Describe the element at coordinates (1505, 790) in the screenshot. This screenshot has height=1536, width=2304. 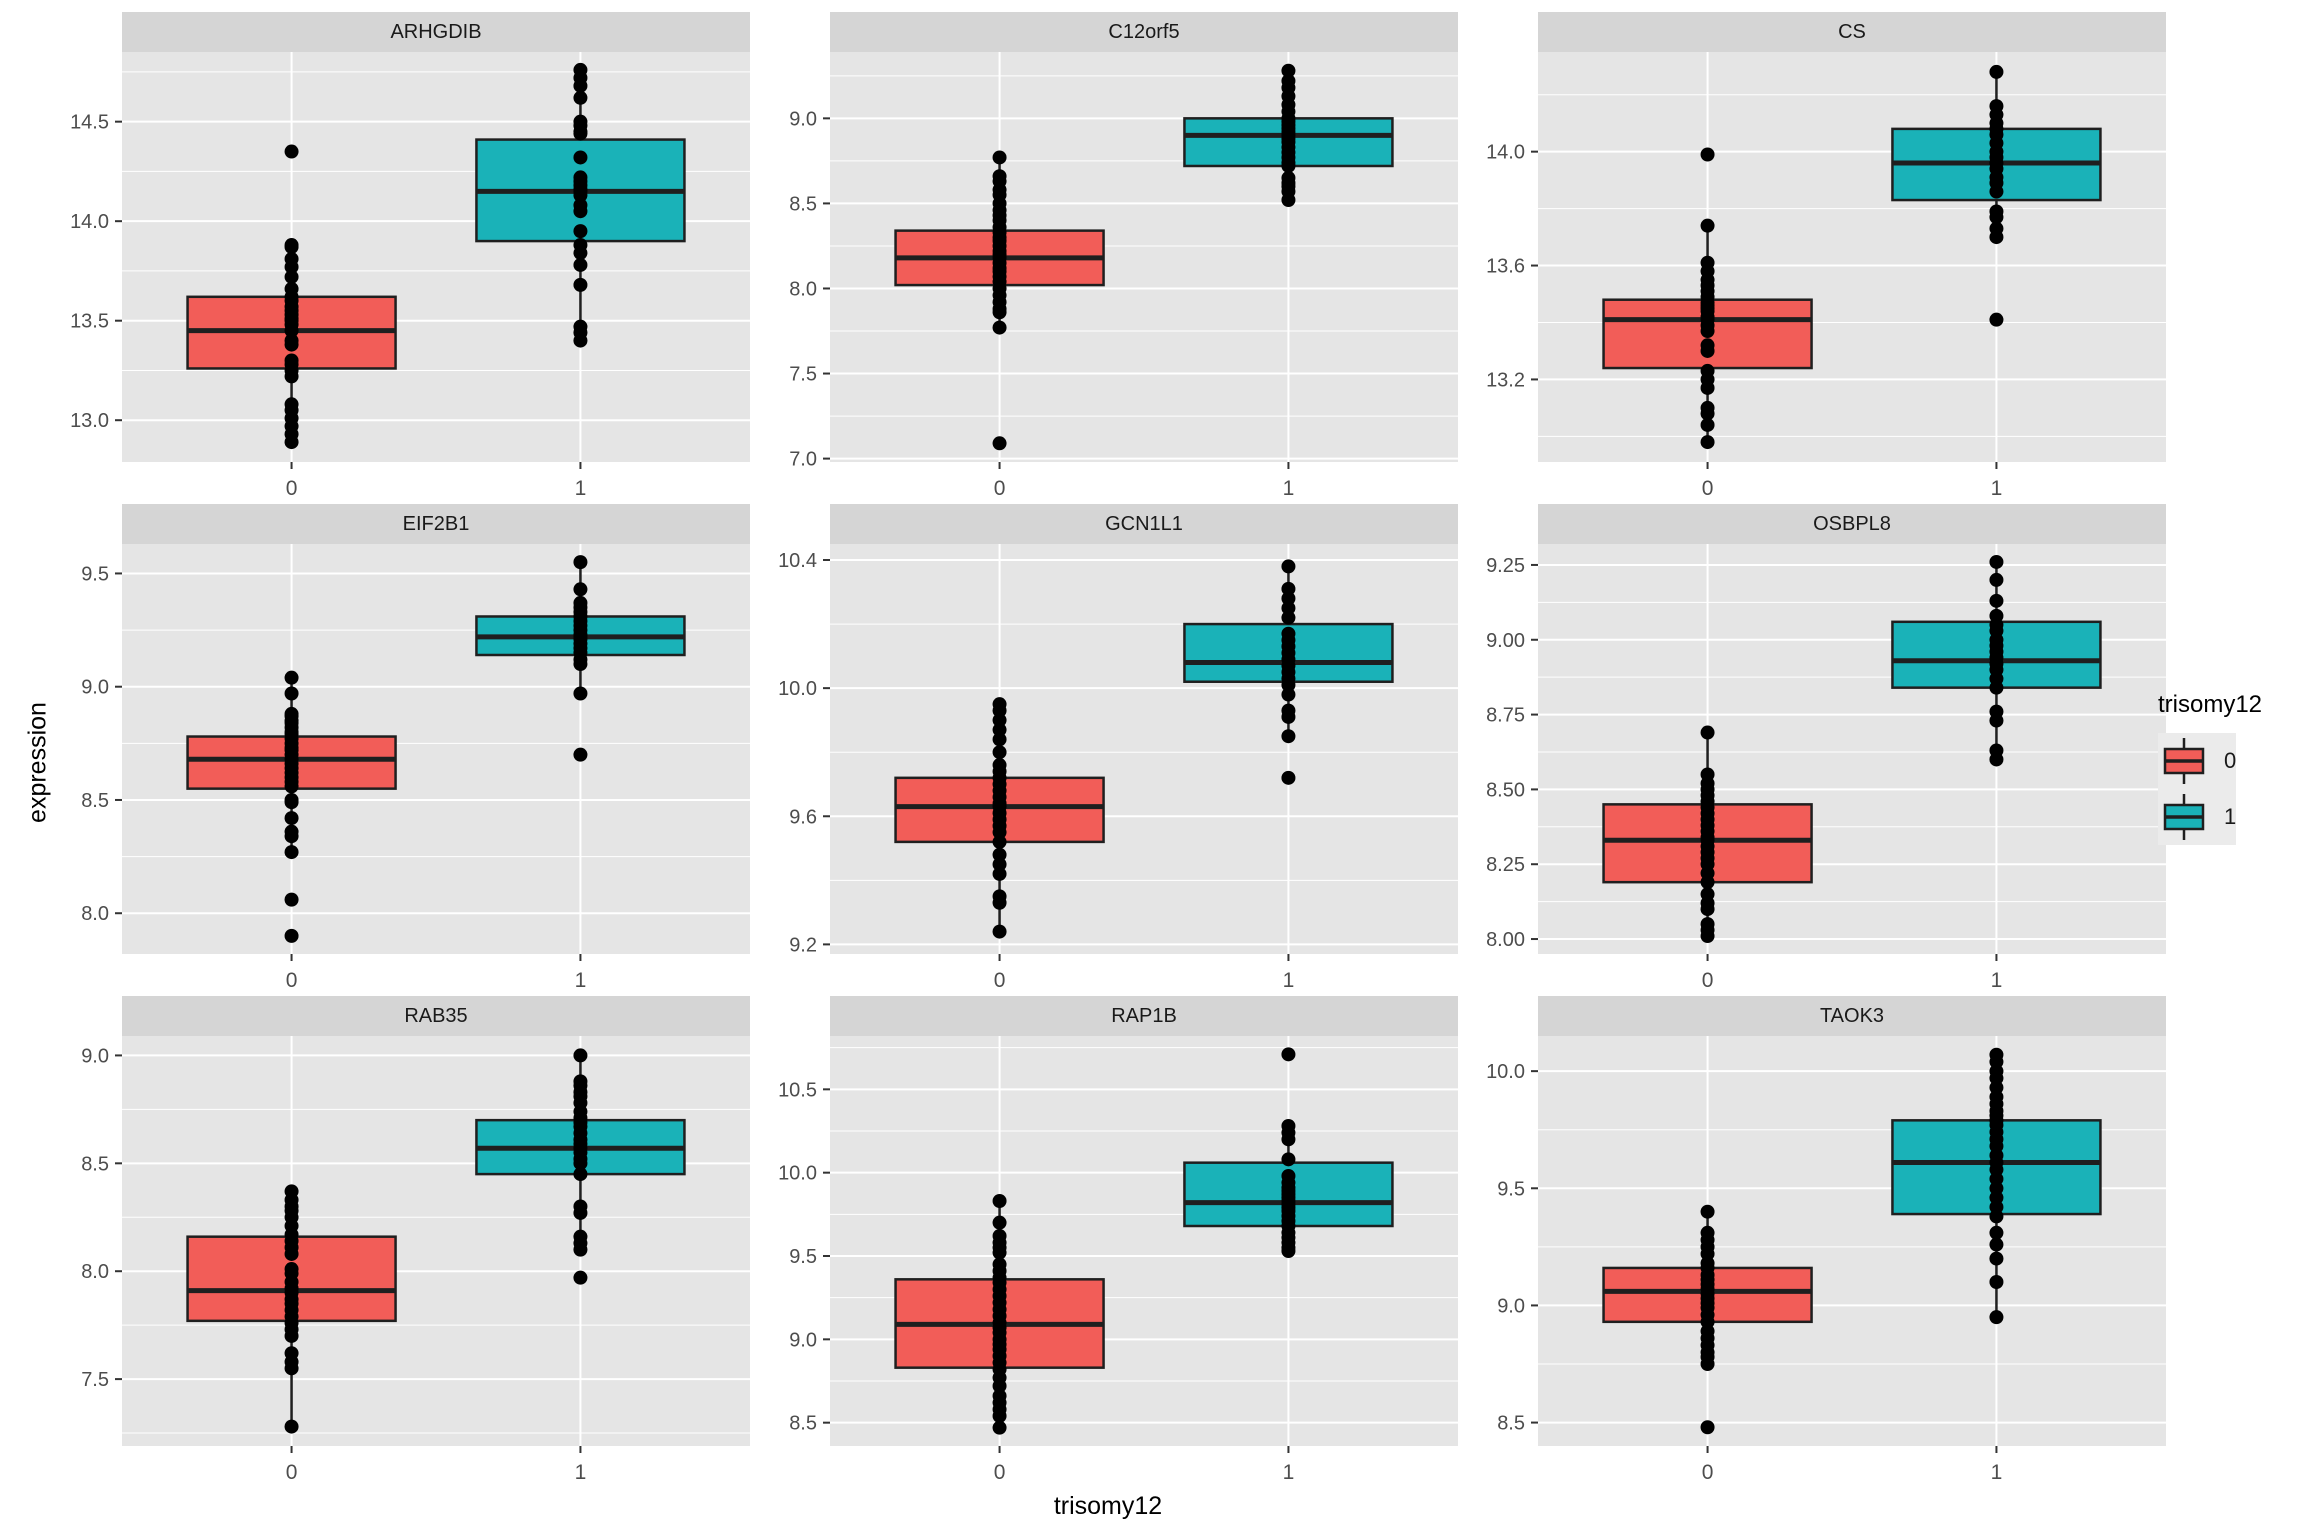
I see `y-tick-label: 8.50` at that location.